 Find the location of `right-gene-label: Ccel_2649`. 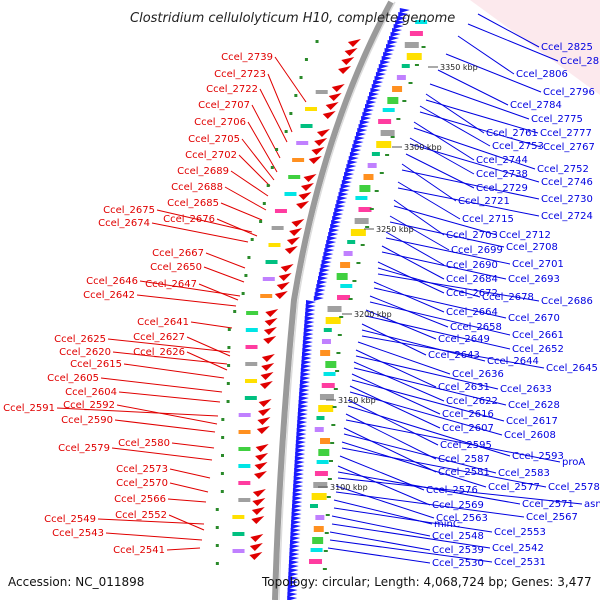

right-gene-label: Ccel_2649 is located at coordinates (464, 339).